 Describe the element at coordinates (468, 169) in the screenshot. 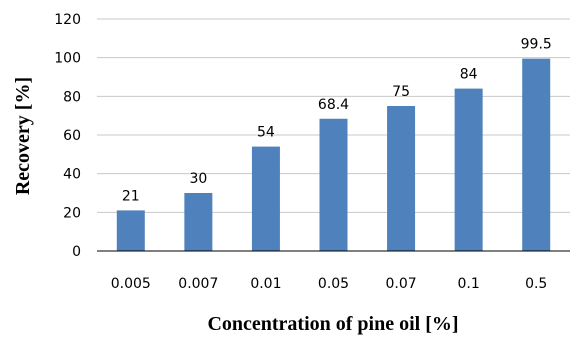

I see `bar-0.1` at that location.